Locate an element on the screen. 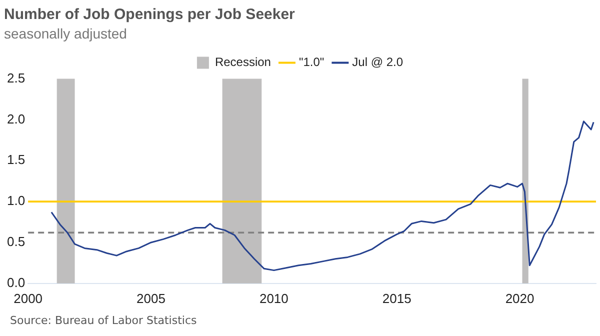  y-tick-label: 2.5 is located at coordinates (16, 78).